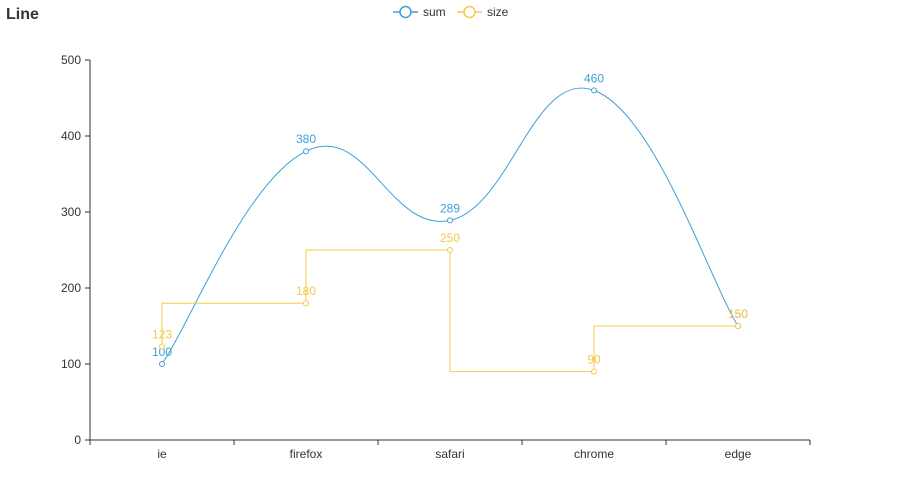 This screenshot has width=900, height=500. What do you see at coordinates (451, 12) in the screenshot?
I see `legend: sum size` at bounding box center [451, 12].